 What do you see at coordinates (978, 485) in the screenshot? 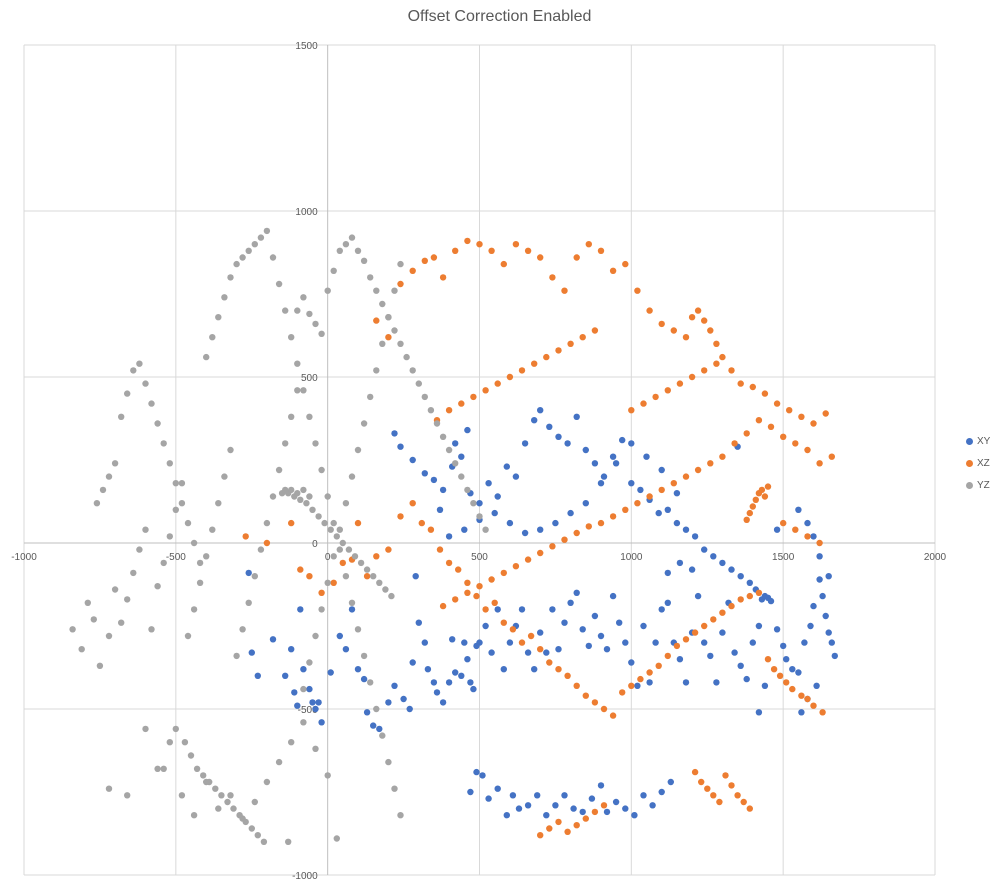
I see `legend-item-yz: YZ` at bounding box center [978, 485].